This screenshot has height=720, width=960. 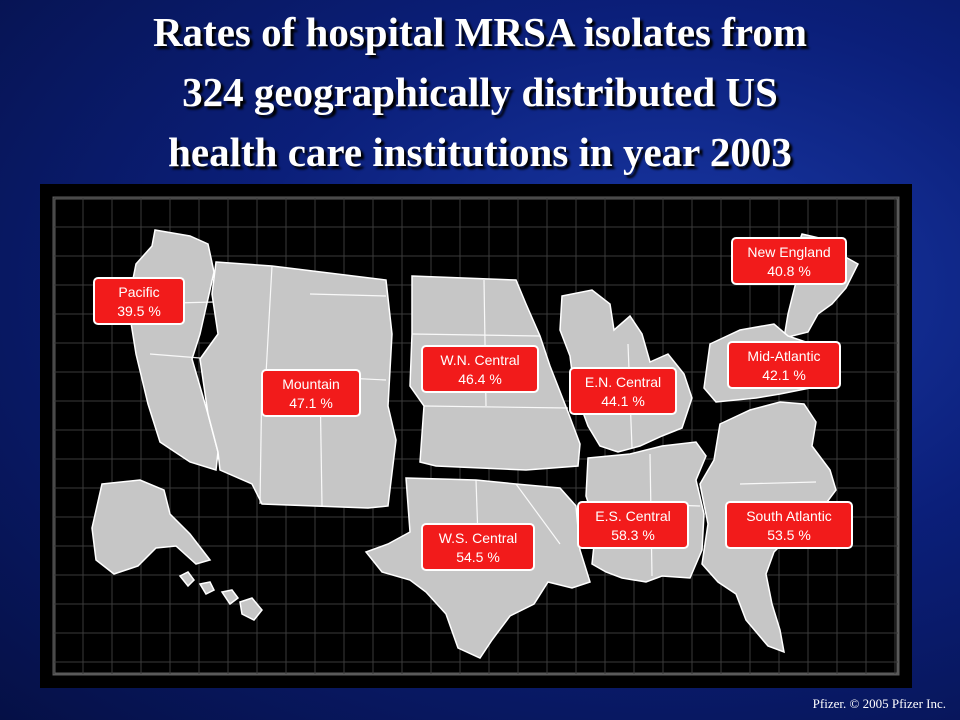 What do you see at coordinates (139, 311) in the screenshot?
I see `region-rate: 39.5 %` at bounding box center [139, 311].